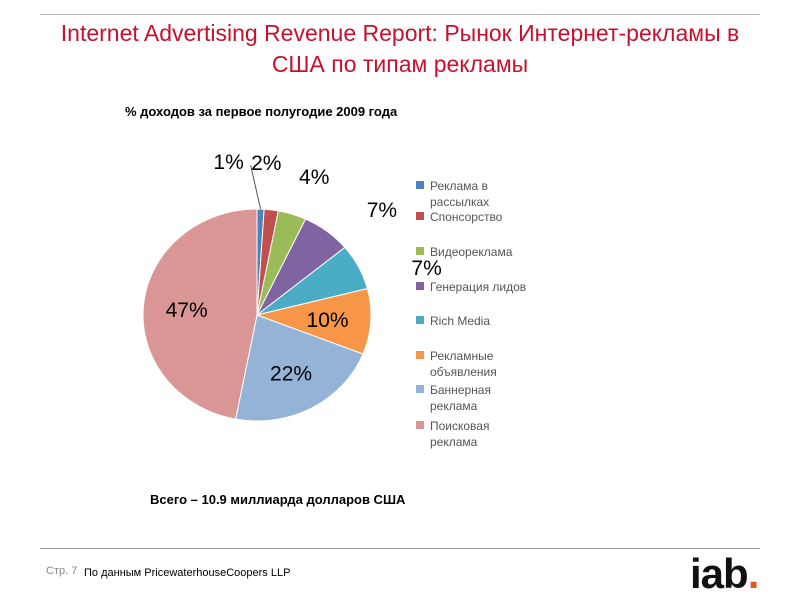 This screenshot has height=600, width=800. Describe the element at coordinates (478, 287) in the screenshot. I see `legend-label: Генерация лидов` at that location.